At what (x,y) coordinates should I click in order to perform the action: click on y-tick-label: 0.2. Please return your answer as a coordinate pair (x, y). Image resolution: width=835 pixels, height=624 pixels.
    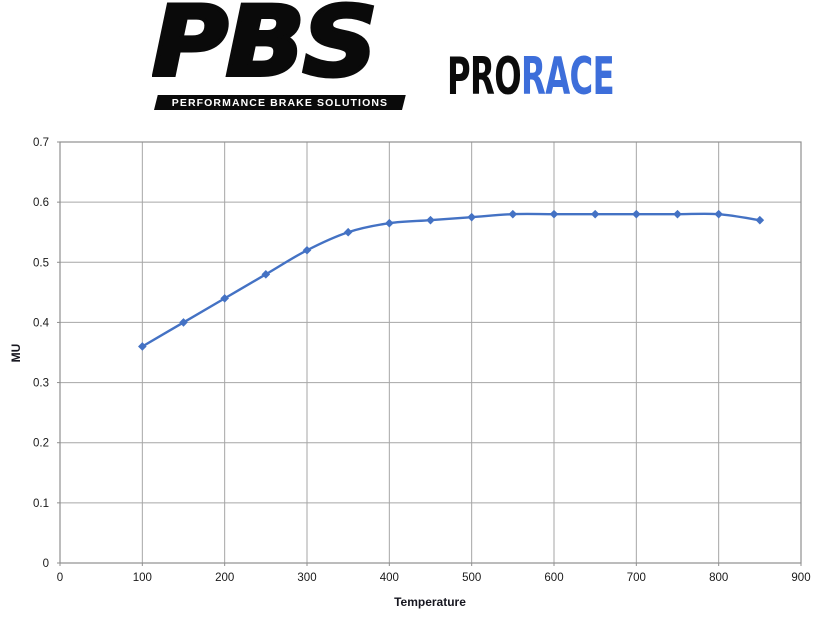
    Looking at the image, I should click on (41, 444).